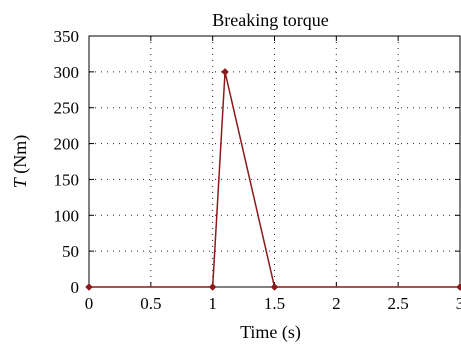  Describe the element at coordinates (67, 162) in the screenshot. I see `y-tick-labels: 0 50 100 150 200 250 300 350` at that location.